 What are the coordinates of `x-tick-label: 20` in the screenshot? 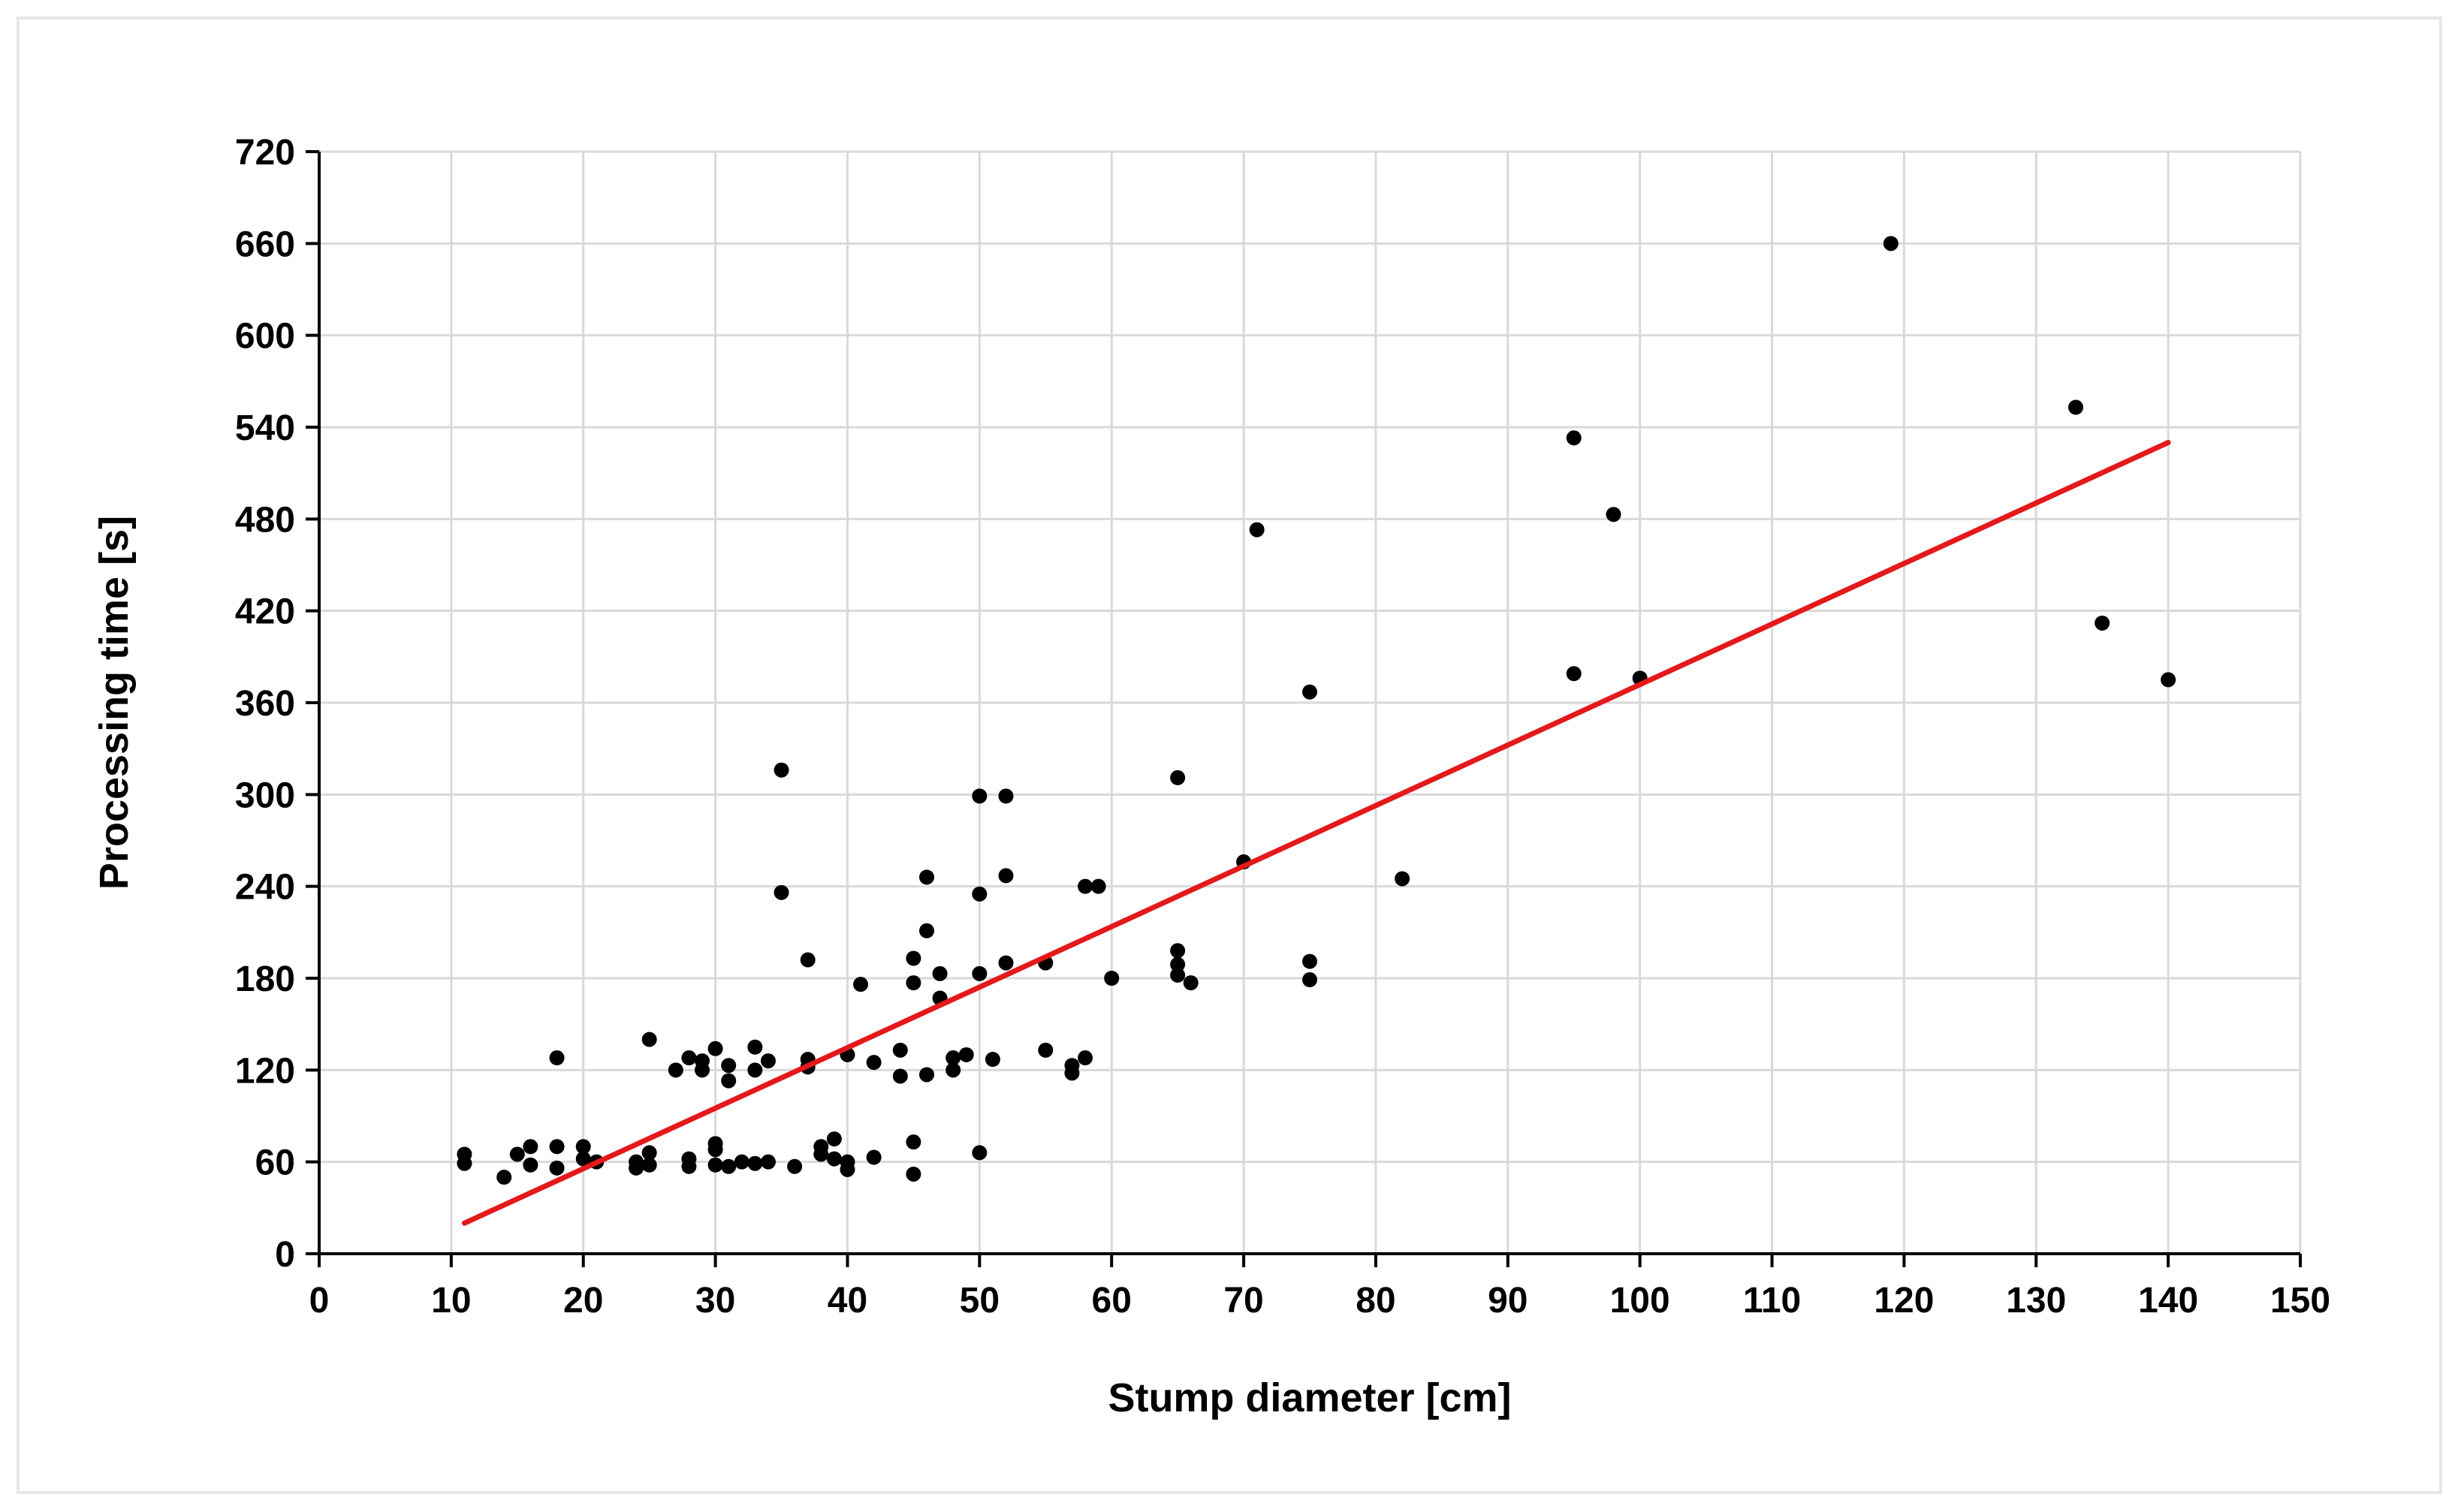 It's located at (583, 1301).